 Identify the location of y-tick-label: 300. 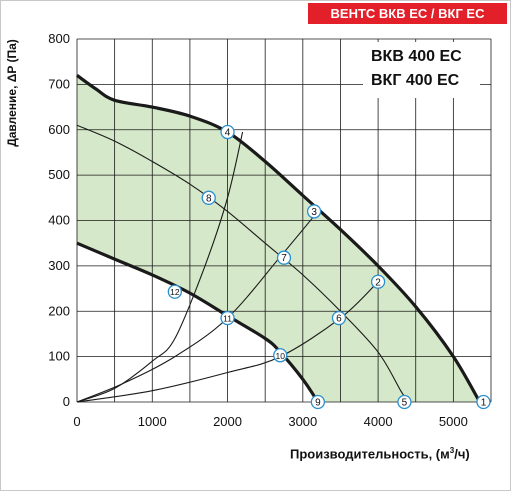
(59, 265).